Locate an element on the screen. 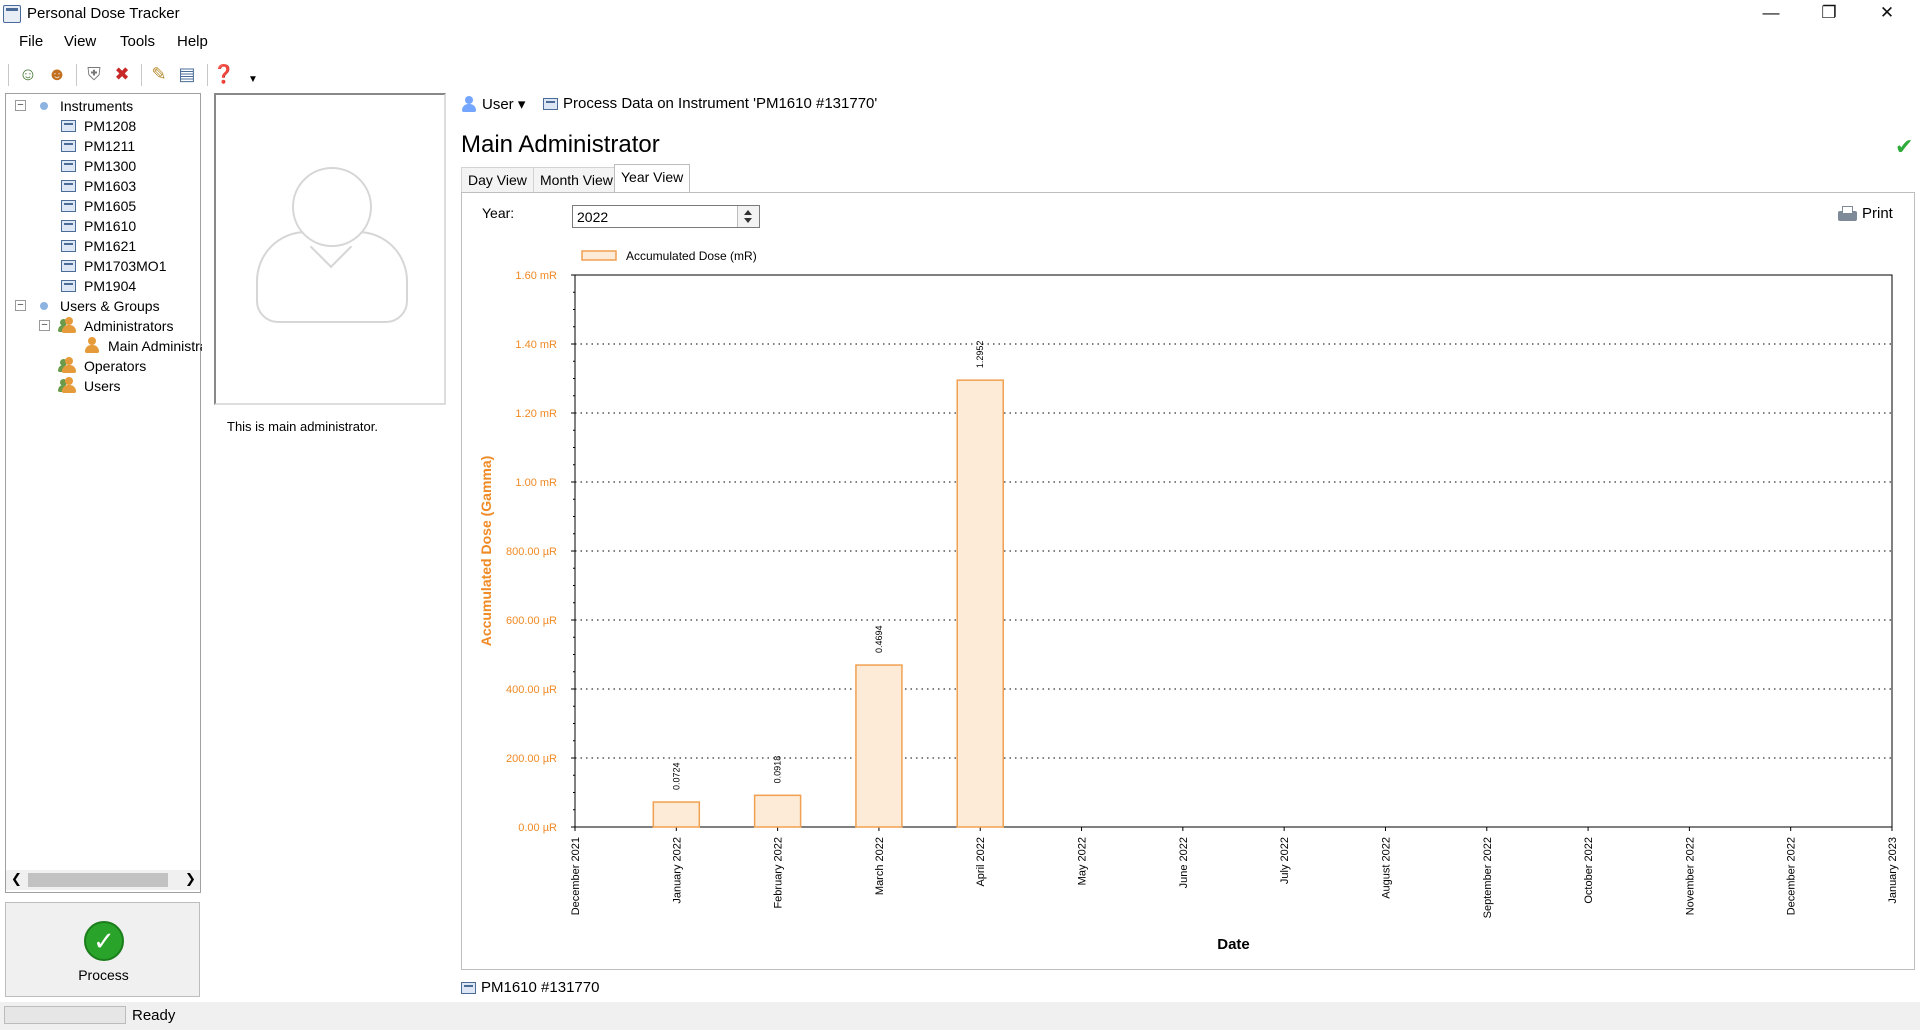  legend-label: Accumulated Dose (mR) is located at coordinates (691, 256).